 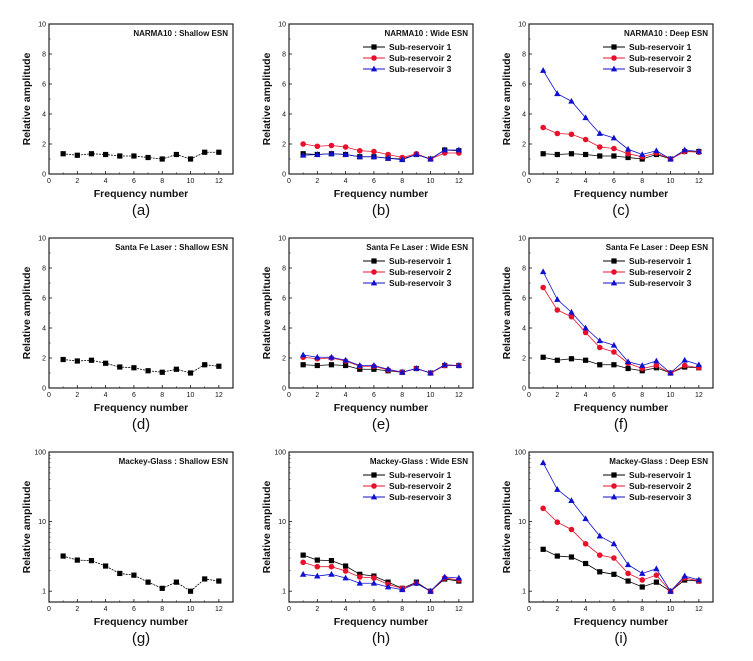 I want to click on panel-label: (e), so click(x=381, y=424).